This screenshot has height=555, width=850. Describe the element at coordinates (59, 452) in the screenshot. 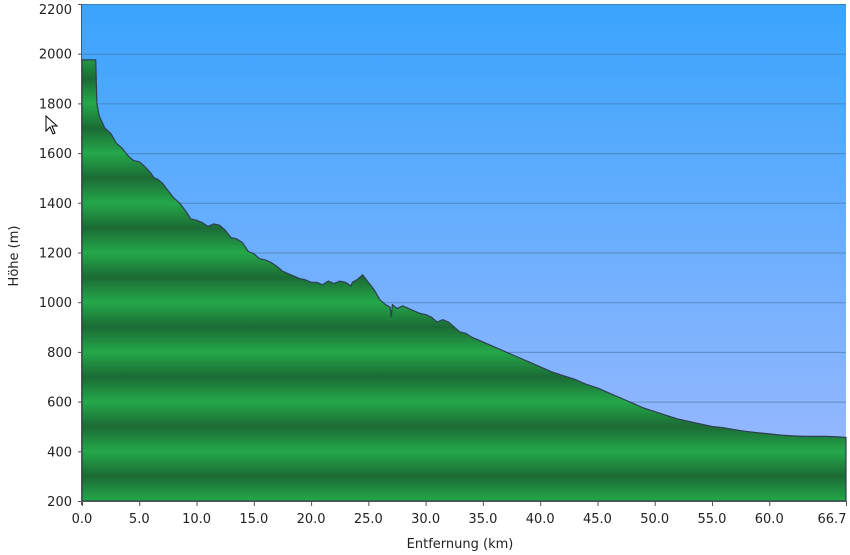

I see `y-tick-label: 400` at that location.